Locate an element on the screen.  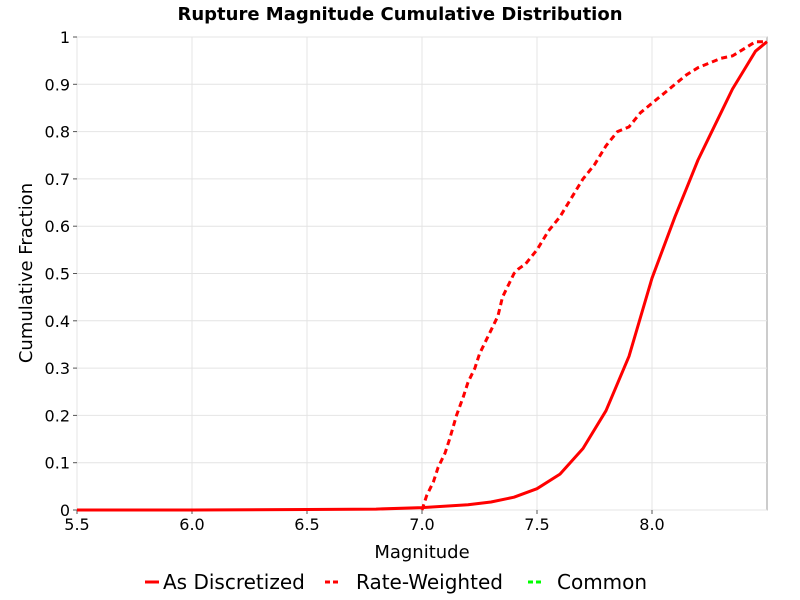
y-axis-label: Cumulative Fraction is located at coordinates (26, 273).